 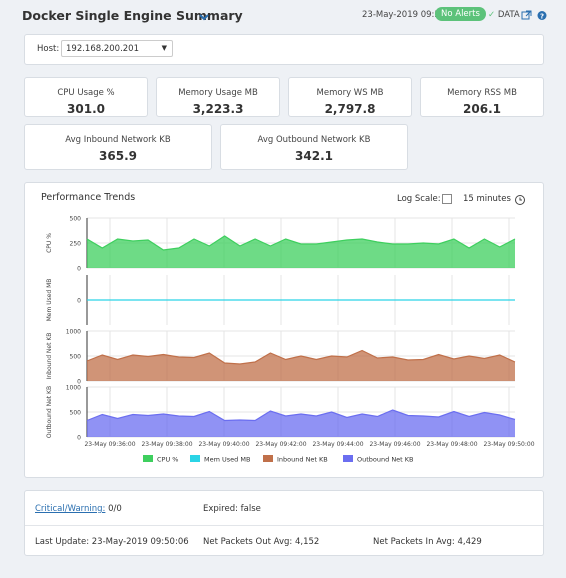 What do you see at coordinates (414, 542) in the screenshot?
I see `packets-in-label: Net Packets In Avg:` at bounding box center [414, 542].